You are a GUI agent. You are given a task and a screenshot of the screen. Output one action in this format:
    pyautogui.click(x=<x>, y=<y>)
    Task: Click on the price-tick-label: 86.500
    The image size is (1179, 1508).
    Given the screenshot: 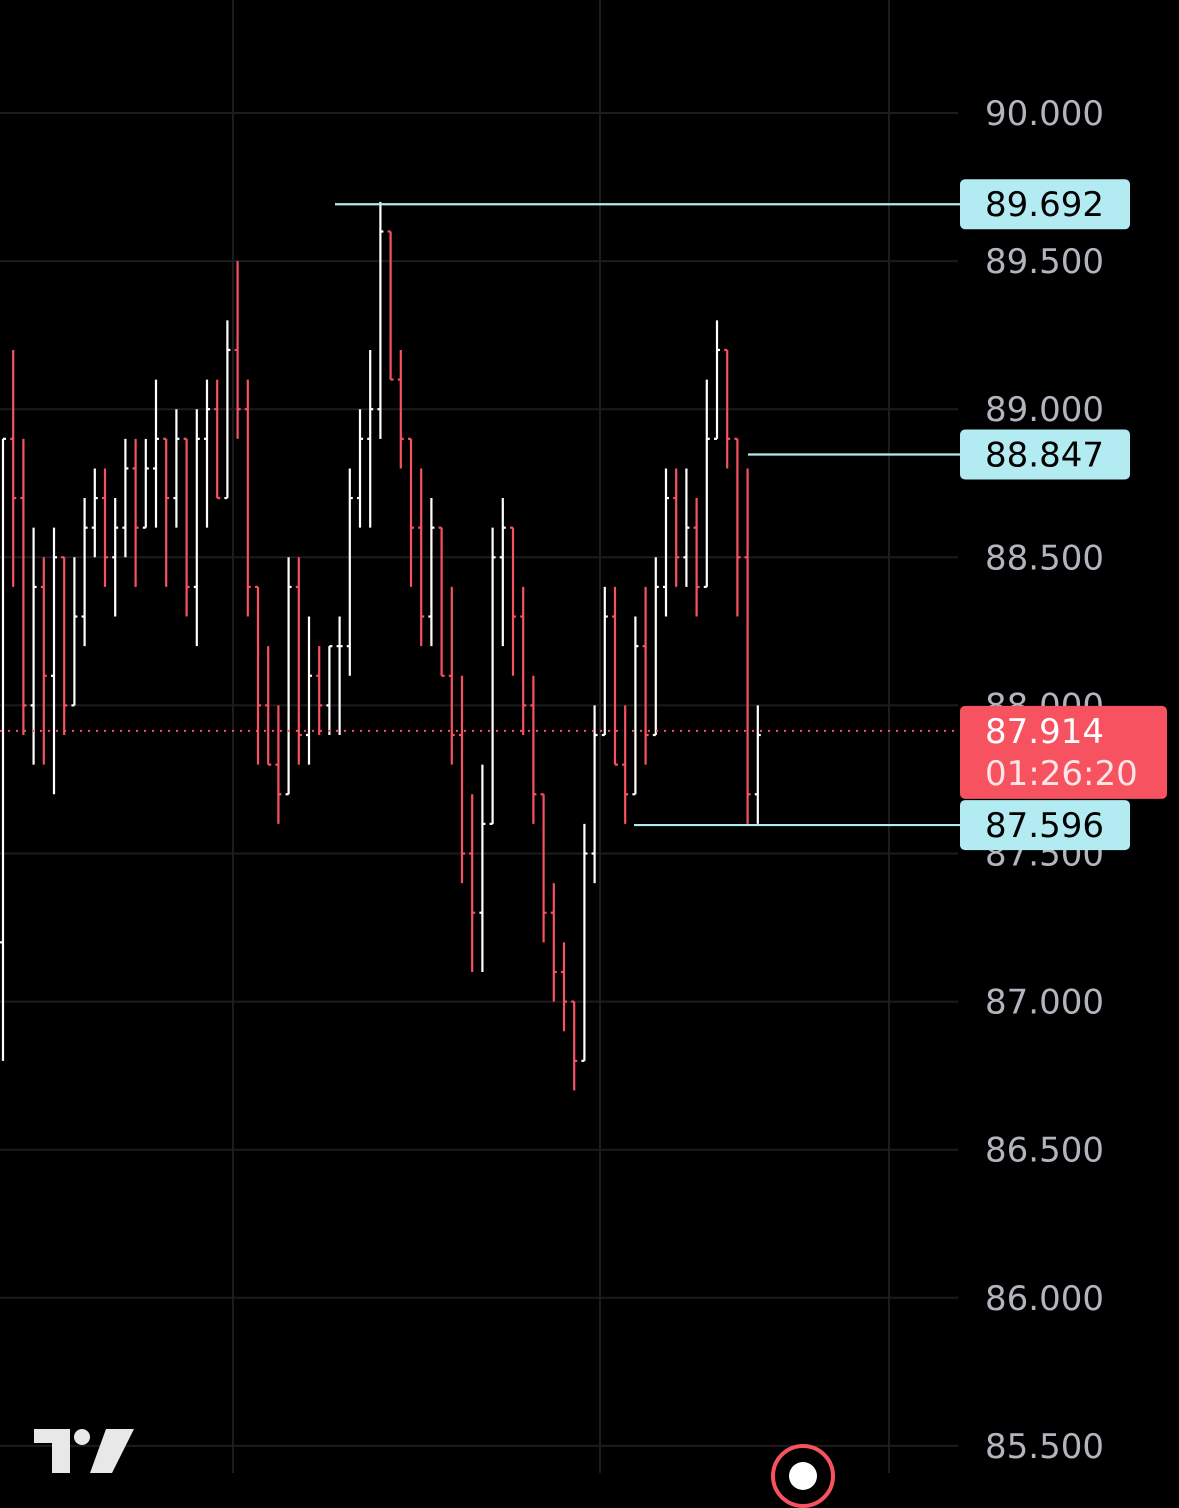 What is the action you would take?
    pyautogui.click(x=1044, y=1151)
    